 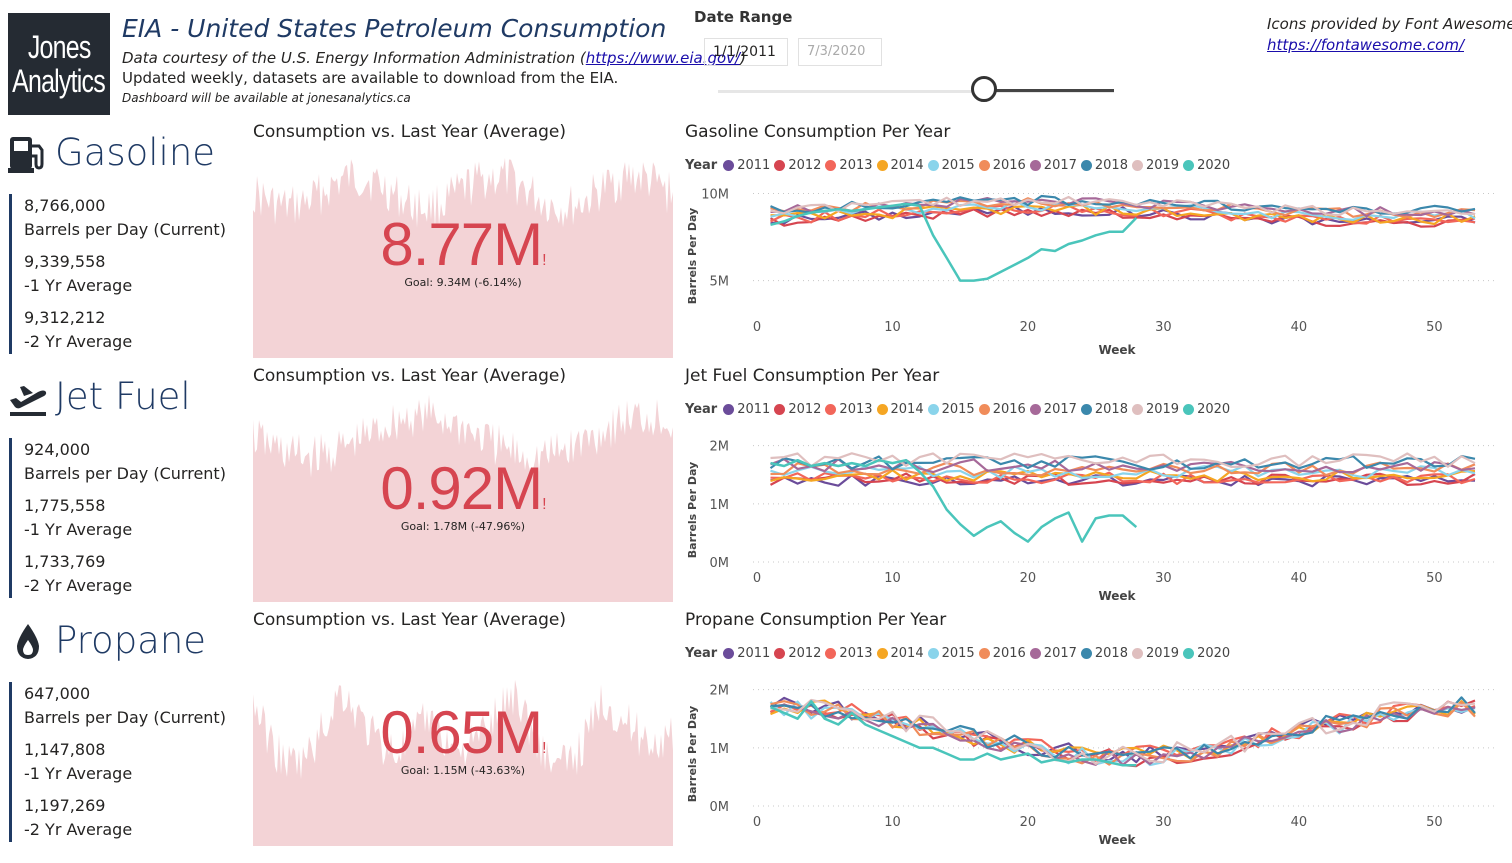 I want to click on legend-label: 2016, so click(x=1009, y=653).